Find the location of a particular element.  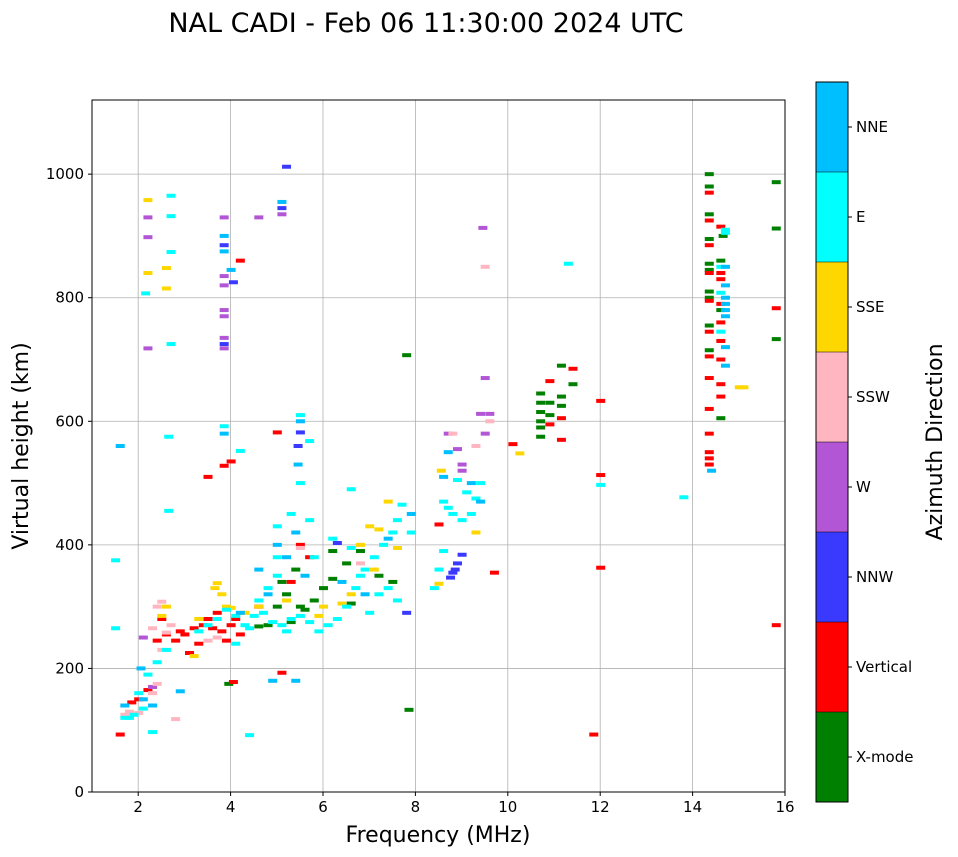

x-tick-label: 10 is located at coordinates (507, 807).